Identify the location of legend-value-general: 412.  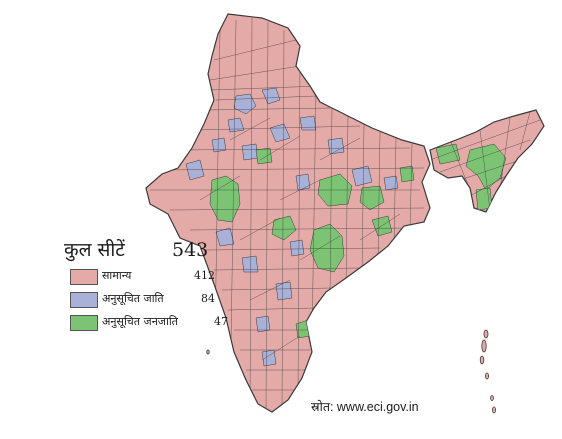
(204, 275).